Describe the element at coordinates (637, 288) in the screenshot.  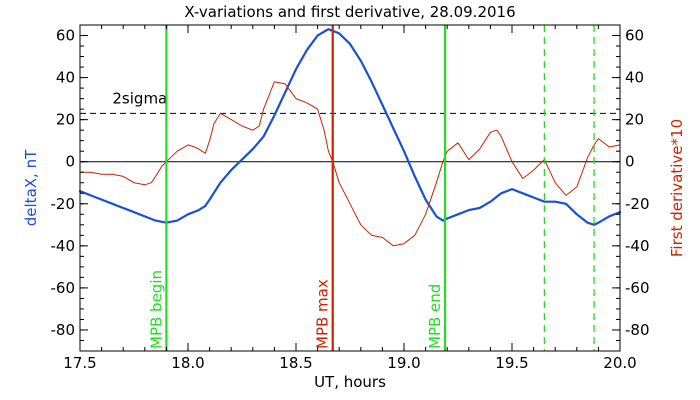
I see `y-tick-label-right: -60` at that location.